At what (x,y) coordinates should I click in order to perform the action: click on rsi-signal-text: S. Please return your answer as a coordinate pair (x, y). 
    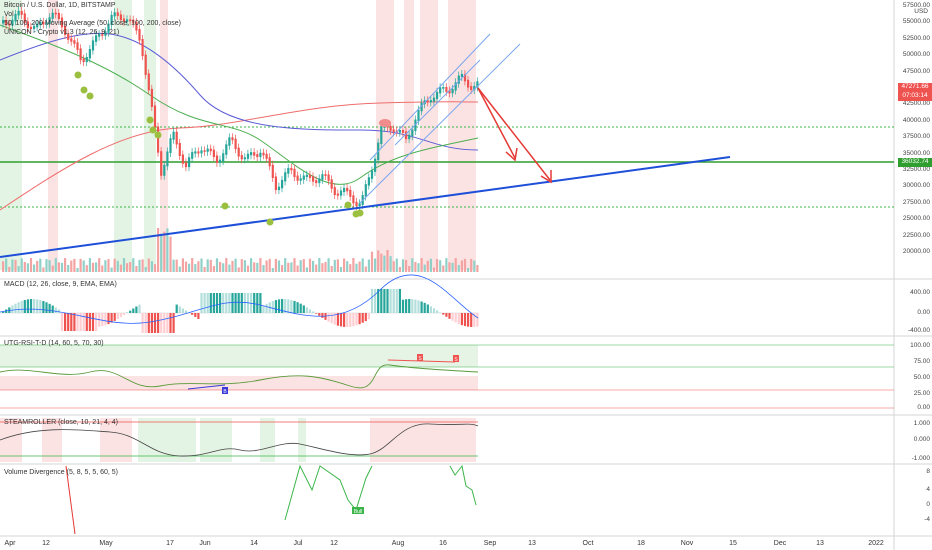
    Looking at the image, I should click on (420, 359).